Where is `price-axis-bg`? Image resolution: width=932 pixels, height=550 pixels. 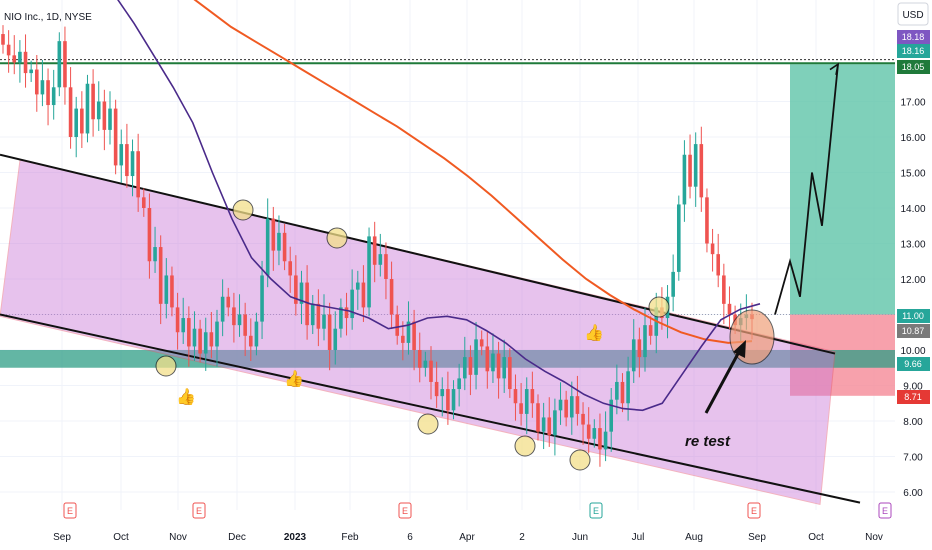 price-axis-bg is located at coordinates (913, 275).